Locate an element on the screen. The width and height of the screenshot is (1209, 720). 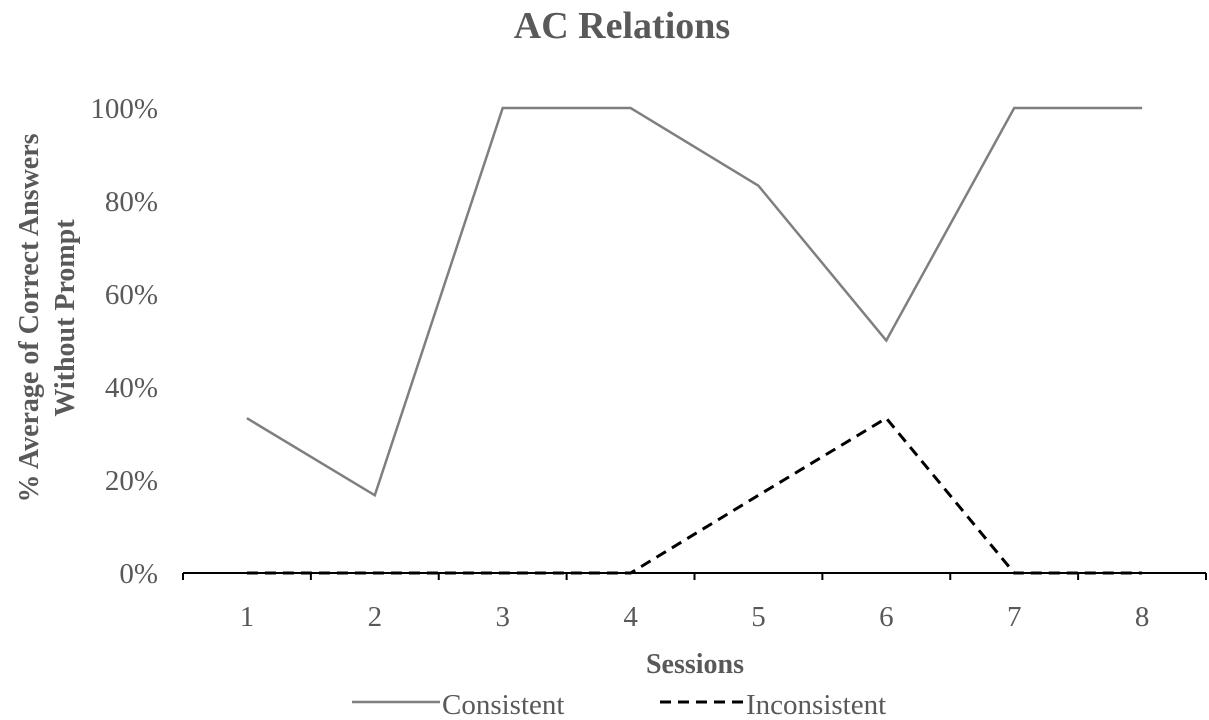
y-axis-label-line-2: Without Prompt is located at coordinates (65, 318).